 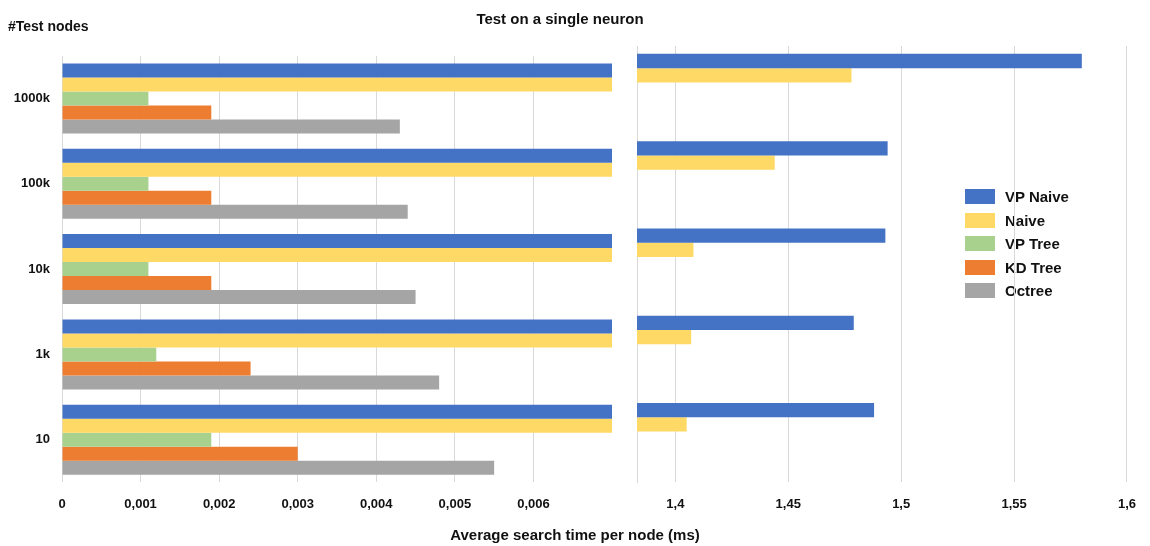 I want to click on y-tick-label: 1000k, so click(x=32, y=98).